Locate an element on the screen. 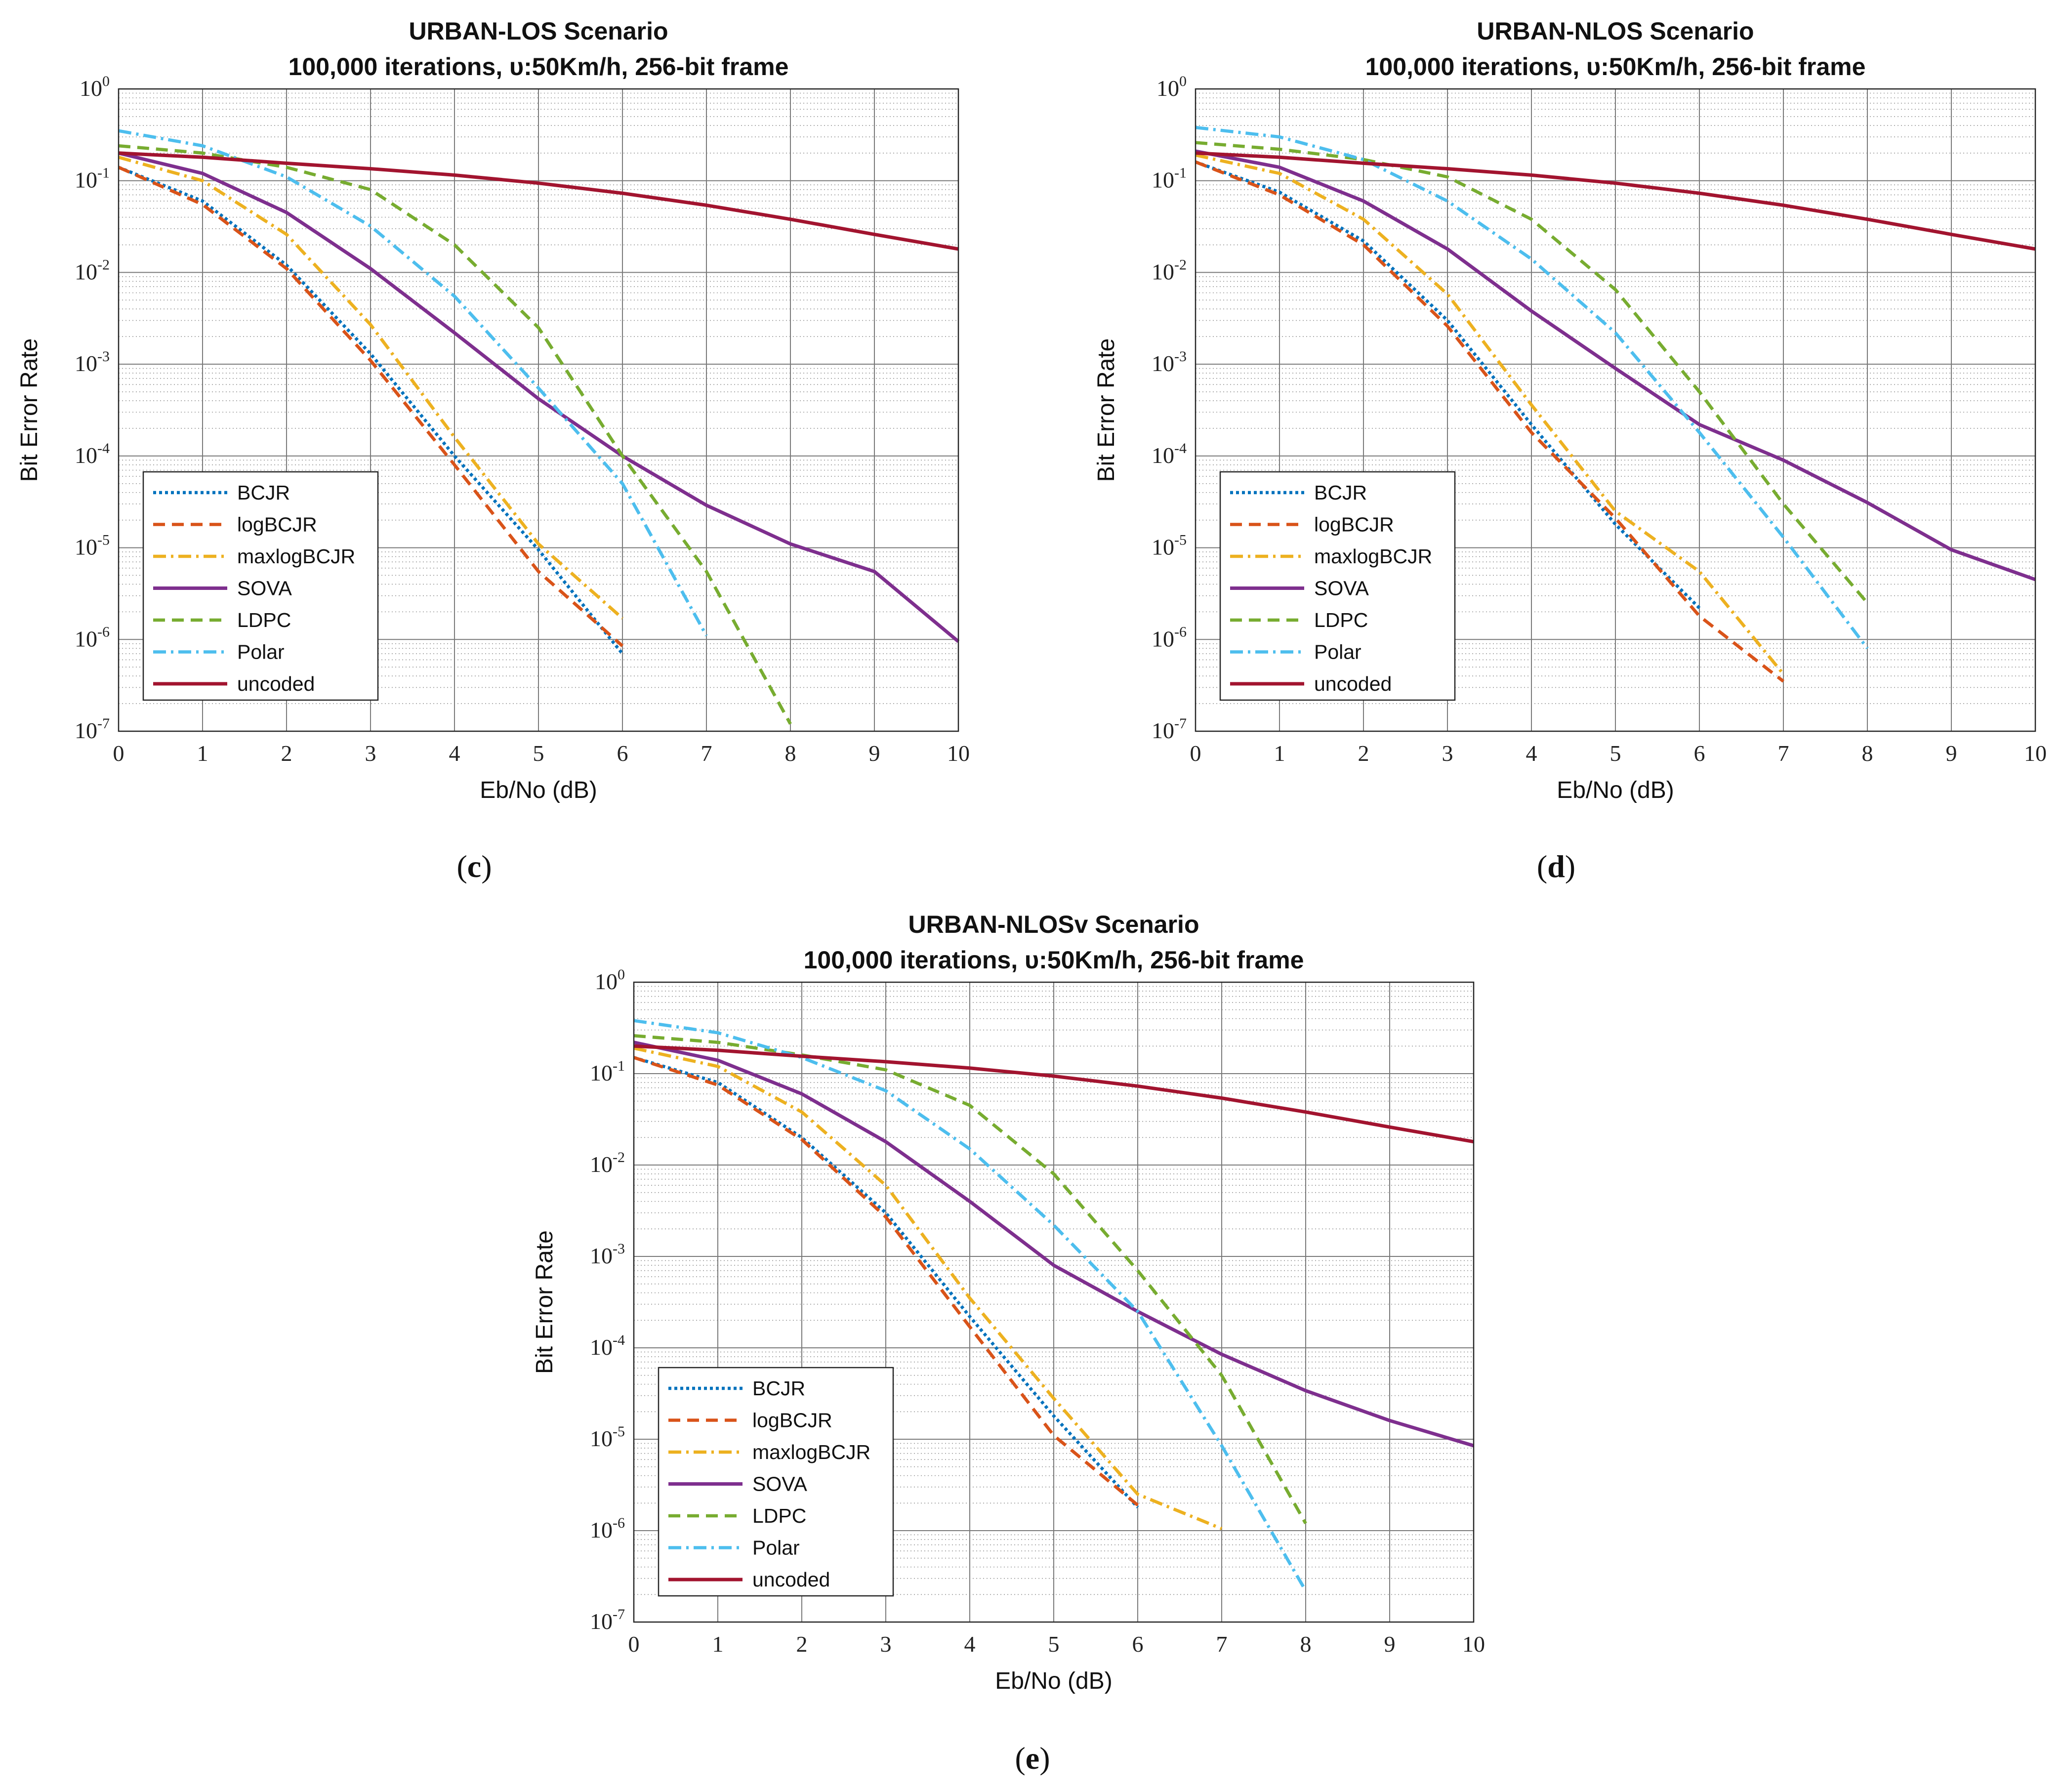 The height and width of the screenshot is (1792, 2063). x-tick-label: 3 is located at coordinates (1447, 753).